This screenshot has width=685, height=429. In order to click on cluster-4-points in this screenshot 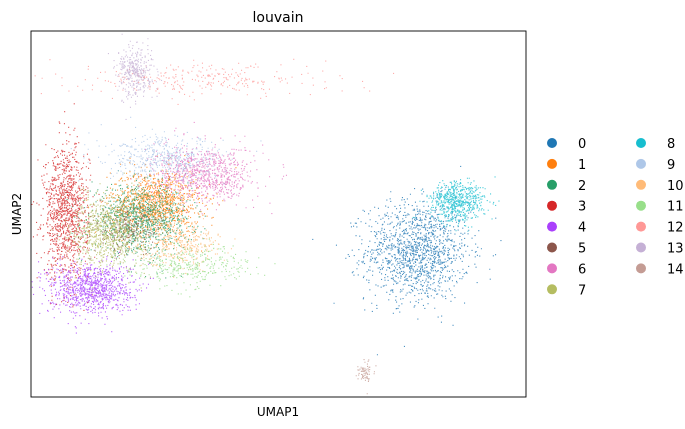, I will do `click(92, 291)`.